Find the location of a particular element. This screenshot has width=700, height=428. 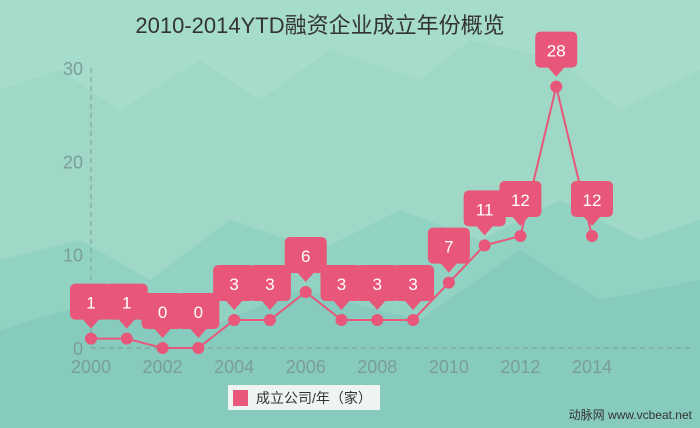

data-label: 7 is located at coordinates (448, 247).